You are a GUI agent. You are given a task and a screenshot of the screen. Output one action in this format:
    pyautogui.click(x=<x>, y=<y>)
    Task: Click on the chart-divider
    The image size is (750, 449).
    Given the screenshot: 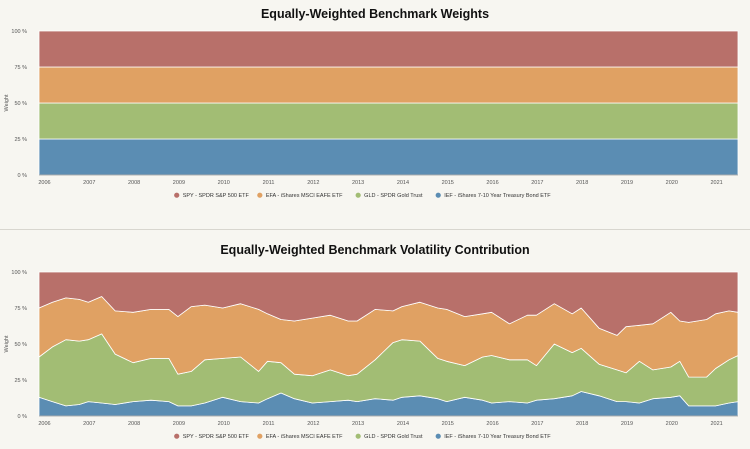 What is the action you would take?
    pyautogui.click(x=375, y=229)
    